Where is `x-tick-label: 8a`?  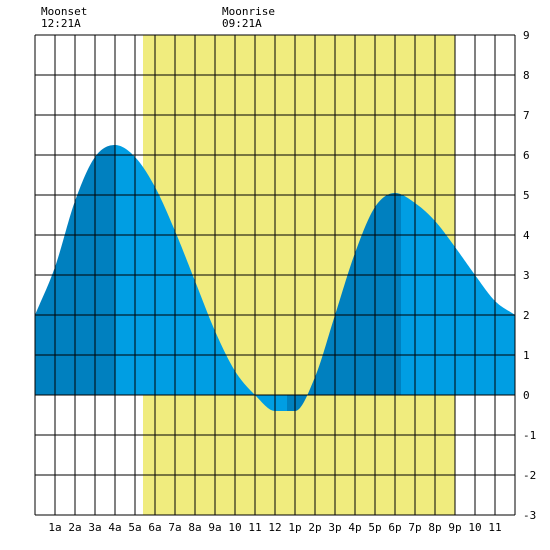 x-tick-label: 8a is located at coordinates (194, 527).